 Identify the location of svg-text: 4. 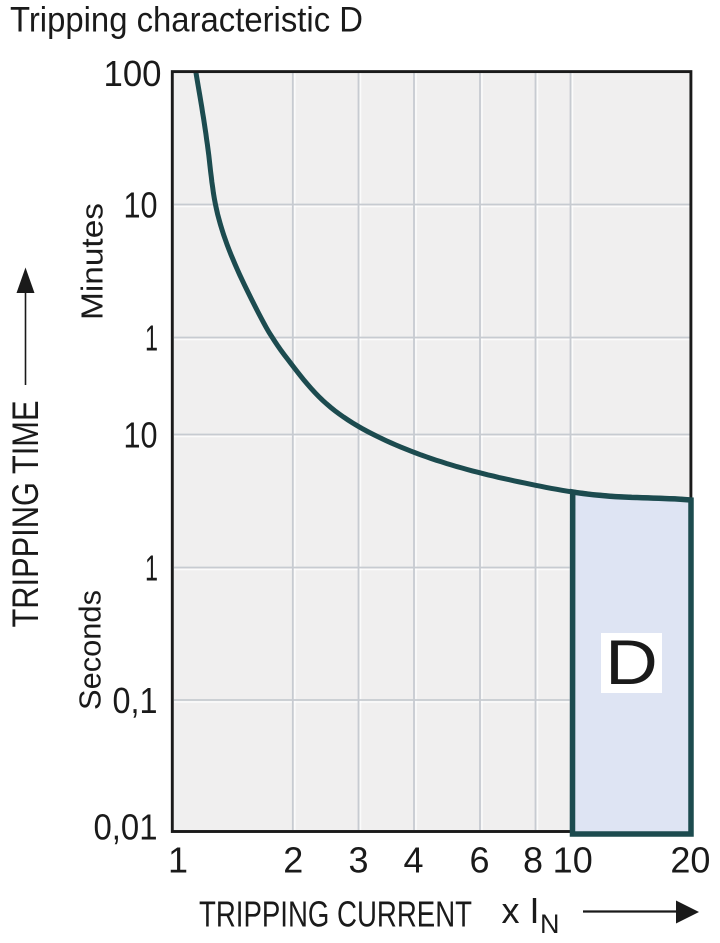
(413, 860).